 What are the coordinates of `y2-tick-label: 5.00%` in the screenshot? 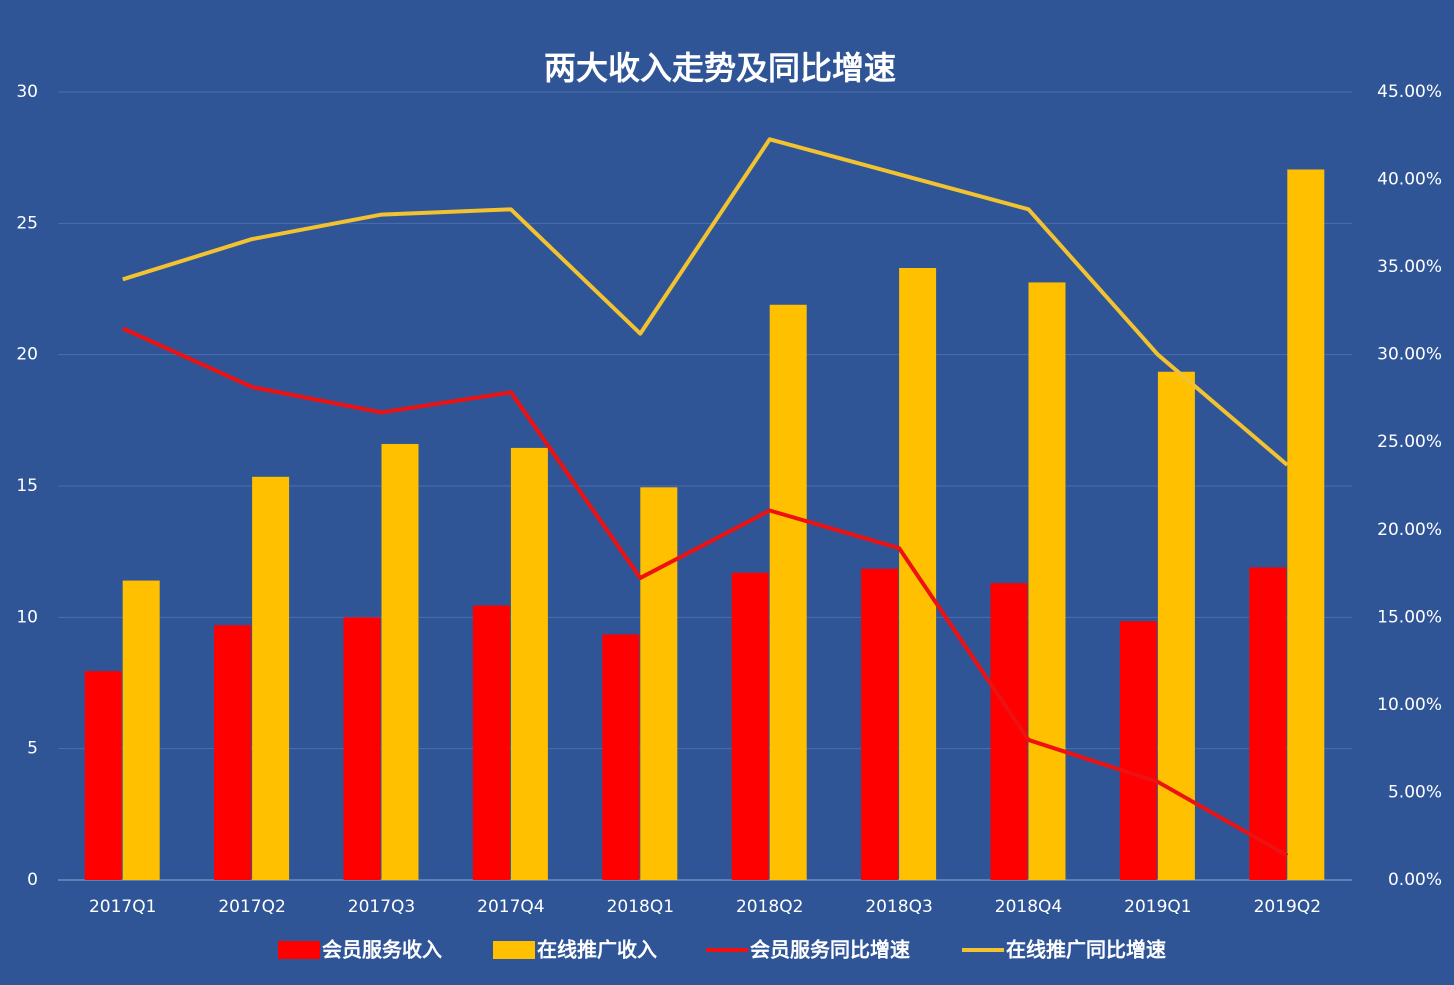 It's located at (1415, 792).